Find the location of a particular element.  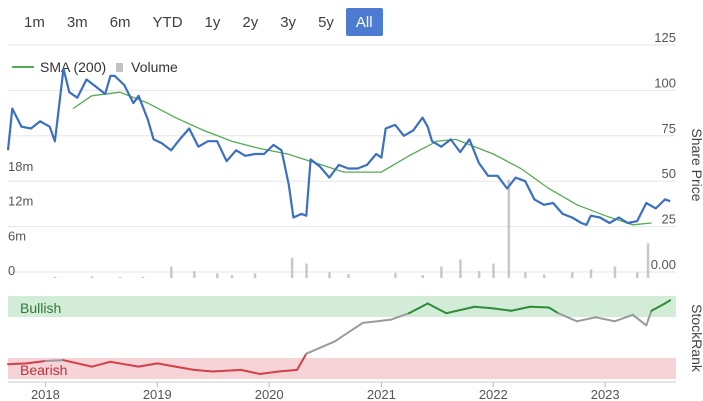

price-tick-label: 50 is located at coordinates (669, 173).